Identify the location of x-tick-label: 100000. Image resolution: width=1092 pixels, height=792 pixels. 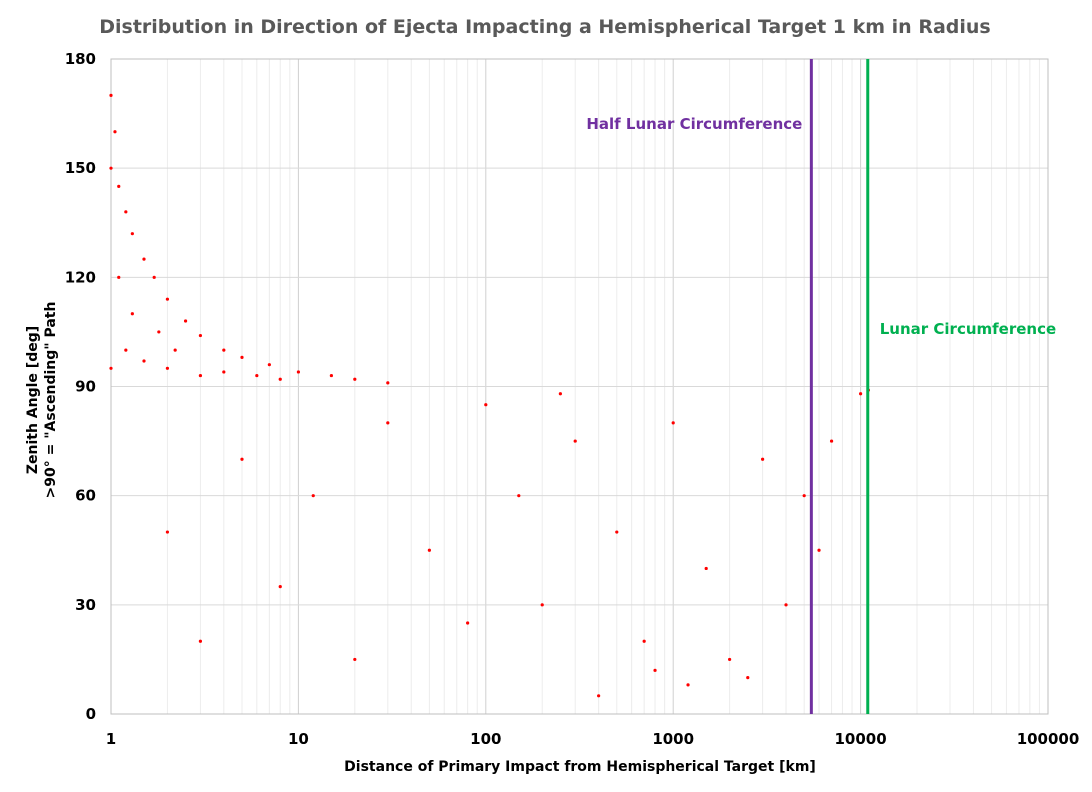
(1048, 739).